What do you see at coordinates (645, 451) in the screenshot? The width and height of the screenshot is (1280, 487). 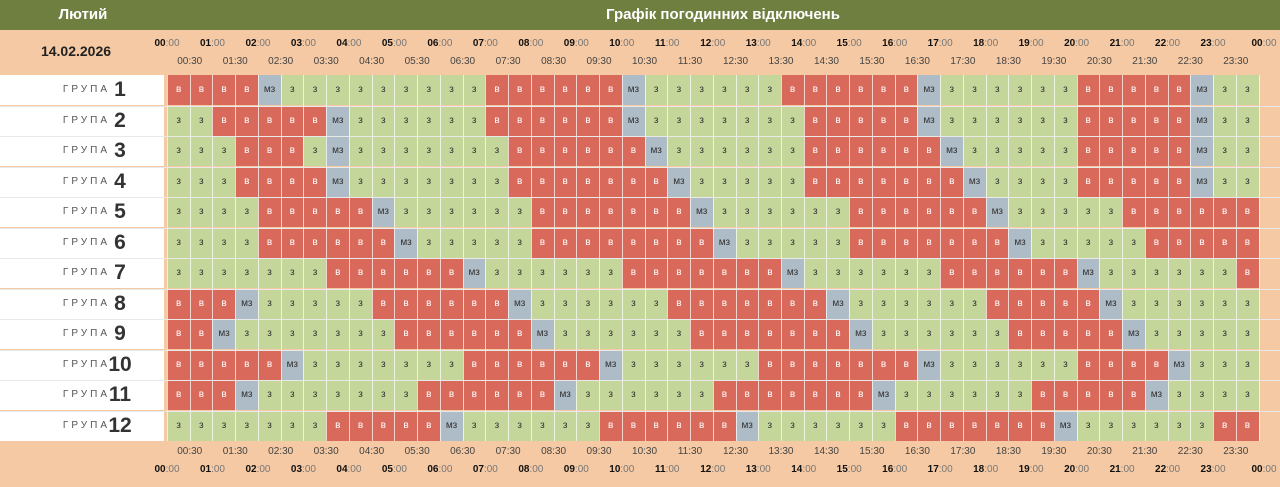 I see `bottom-half-hour-label: 10:30` at bounding box center [645, 451].